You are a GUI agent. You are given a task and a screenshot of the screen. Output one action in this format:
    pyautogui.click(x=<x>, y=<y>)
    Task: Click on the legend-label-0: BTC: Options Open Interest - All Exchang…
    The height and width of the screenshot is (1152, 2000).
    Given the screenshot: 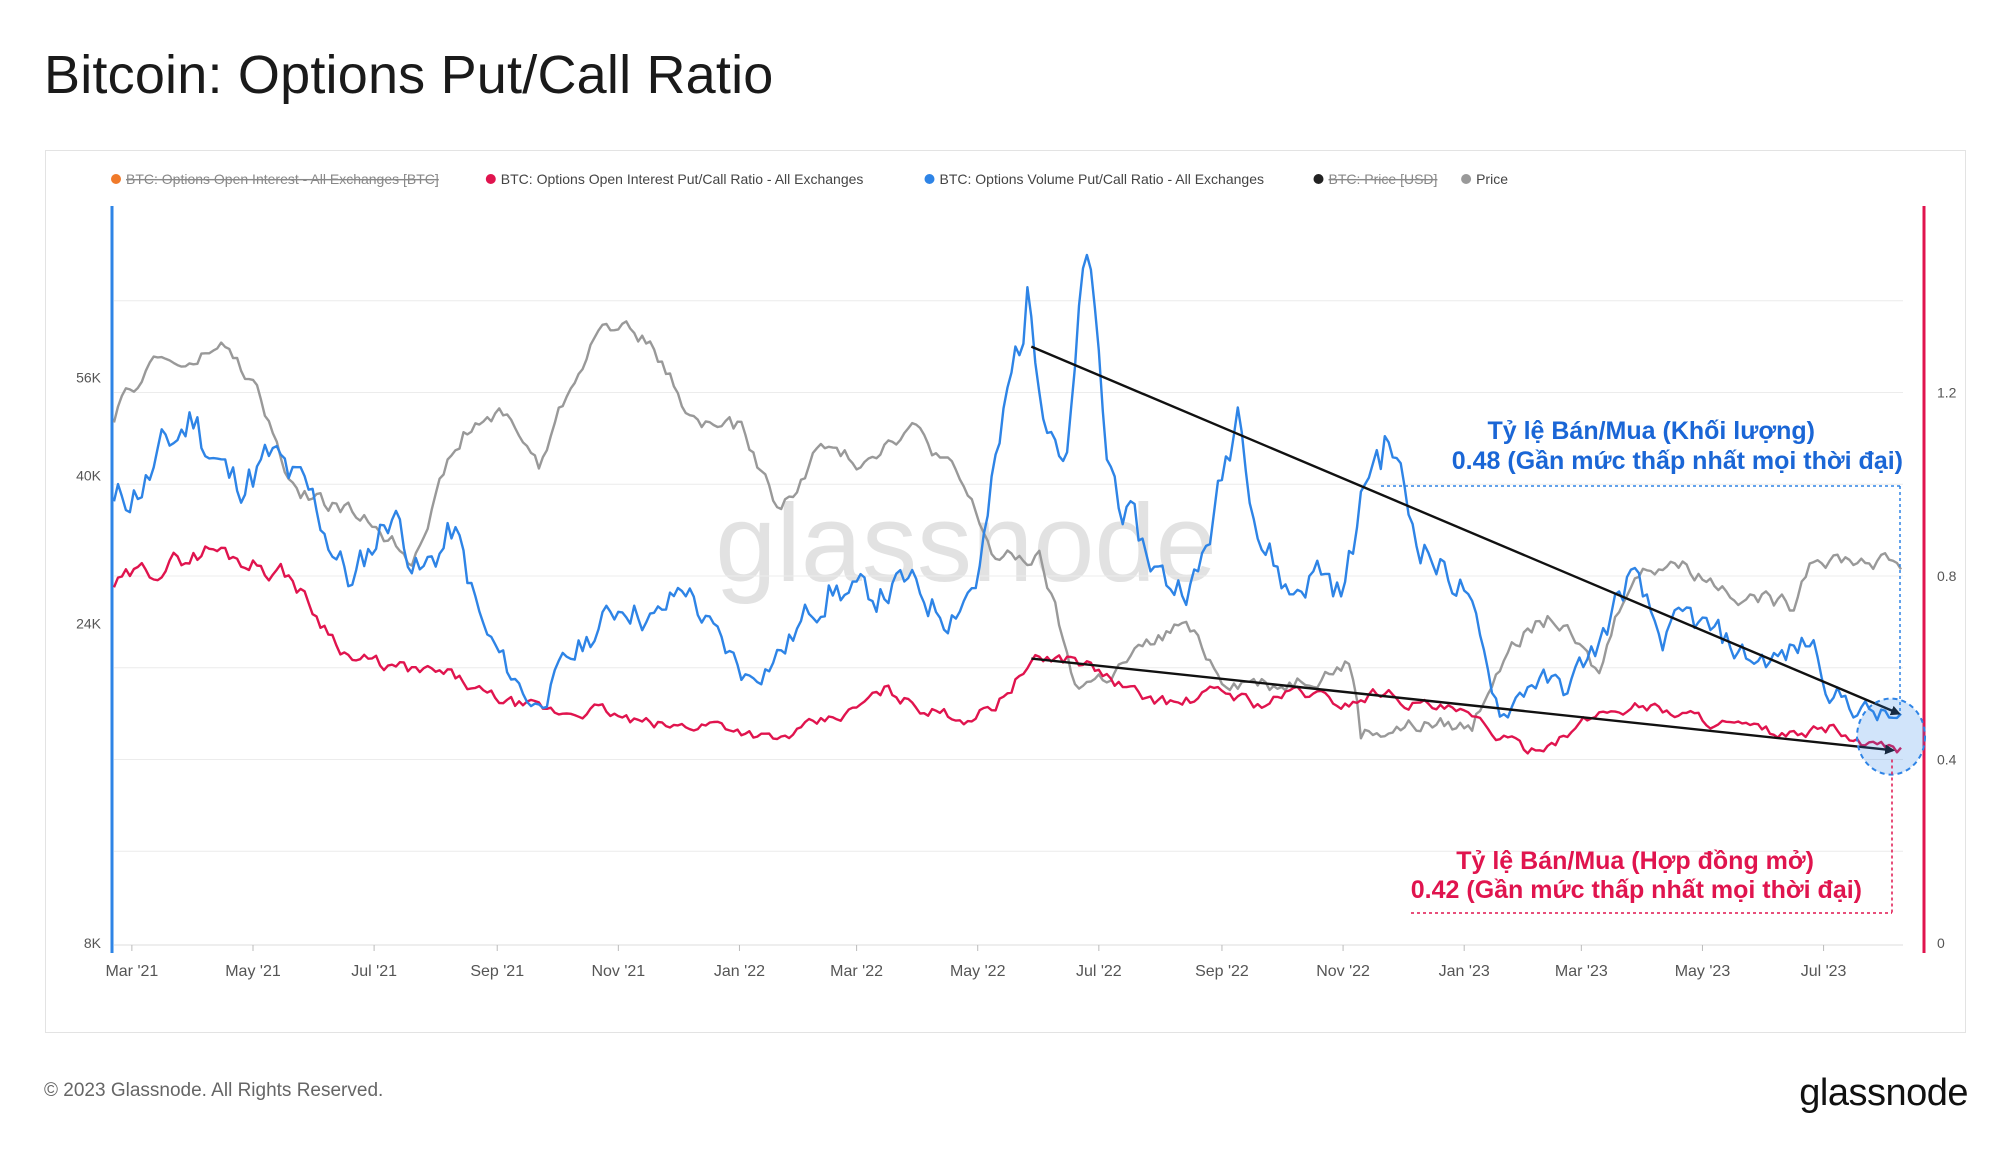 What is the action you would take?
    pyautogui.click(x=282, y=179)
    